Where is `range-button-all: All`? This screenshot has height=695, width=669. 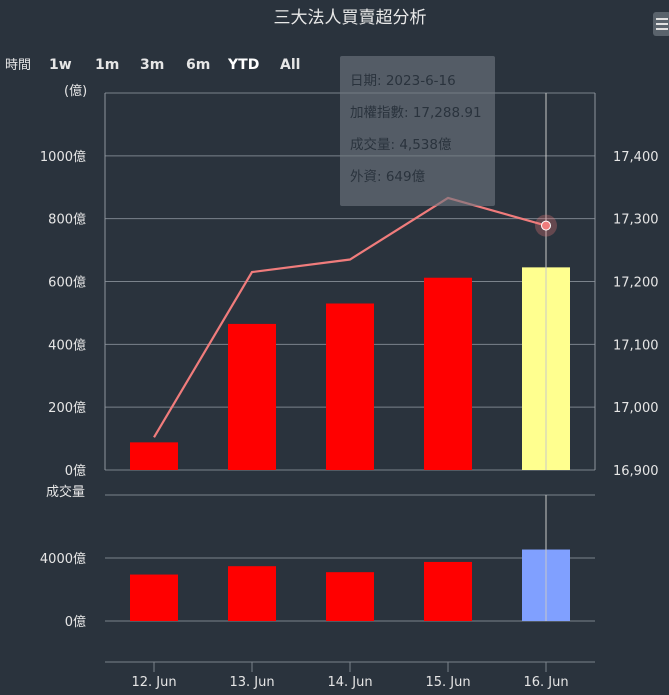
range-button-all: All is located at coordinates (290, 65).